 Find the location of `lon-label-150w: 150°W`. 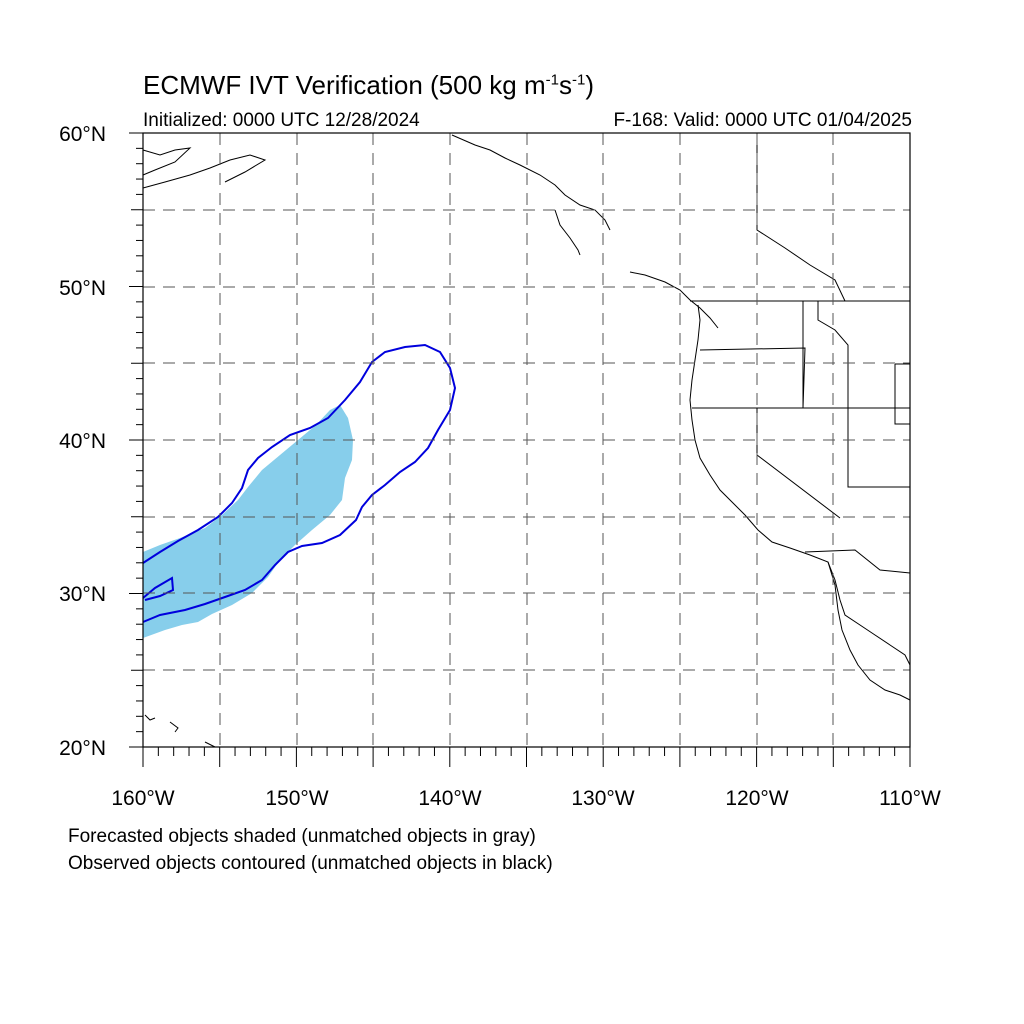

lon-label-150w: 150°W is located at coordinates (296, 798).